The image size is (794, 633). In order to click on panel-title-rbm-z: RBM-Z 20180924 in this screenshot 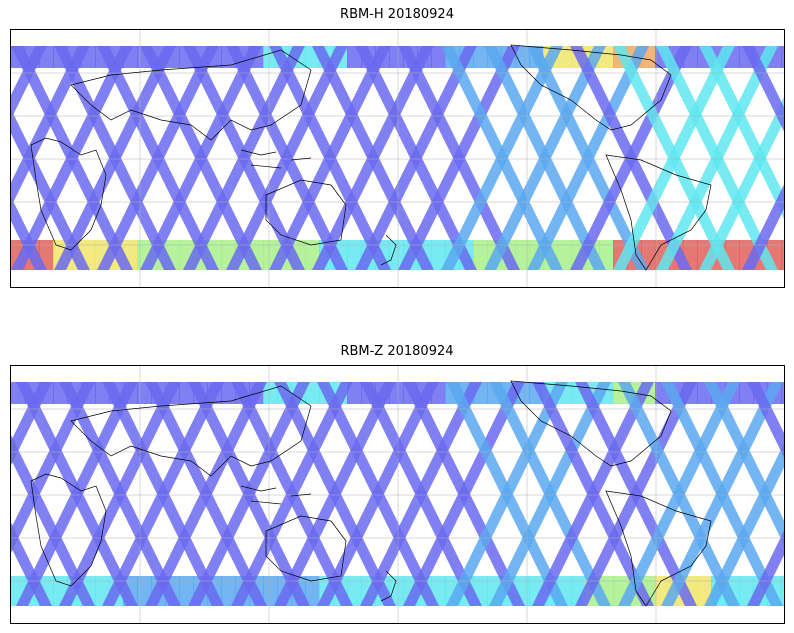, I will do `click(397, 351)`.